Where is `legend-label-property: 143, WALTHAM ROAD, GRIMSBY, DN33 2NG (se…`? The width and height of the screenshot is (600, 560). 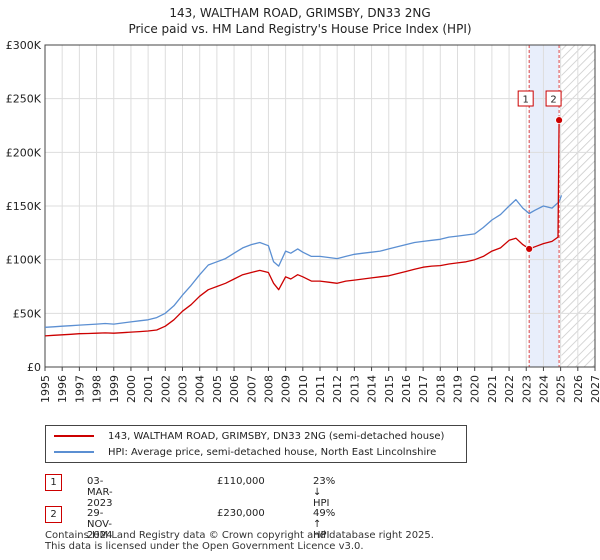 legend-label-property: 143, WALTHAM ROAD, GRIMSBY, DN33 2NG (se… is located at coordinates (276, 436).